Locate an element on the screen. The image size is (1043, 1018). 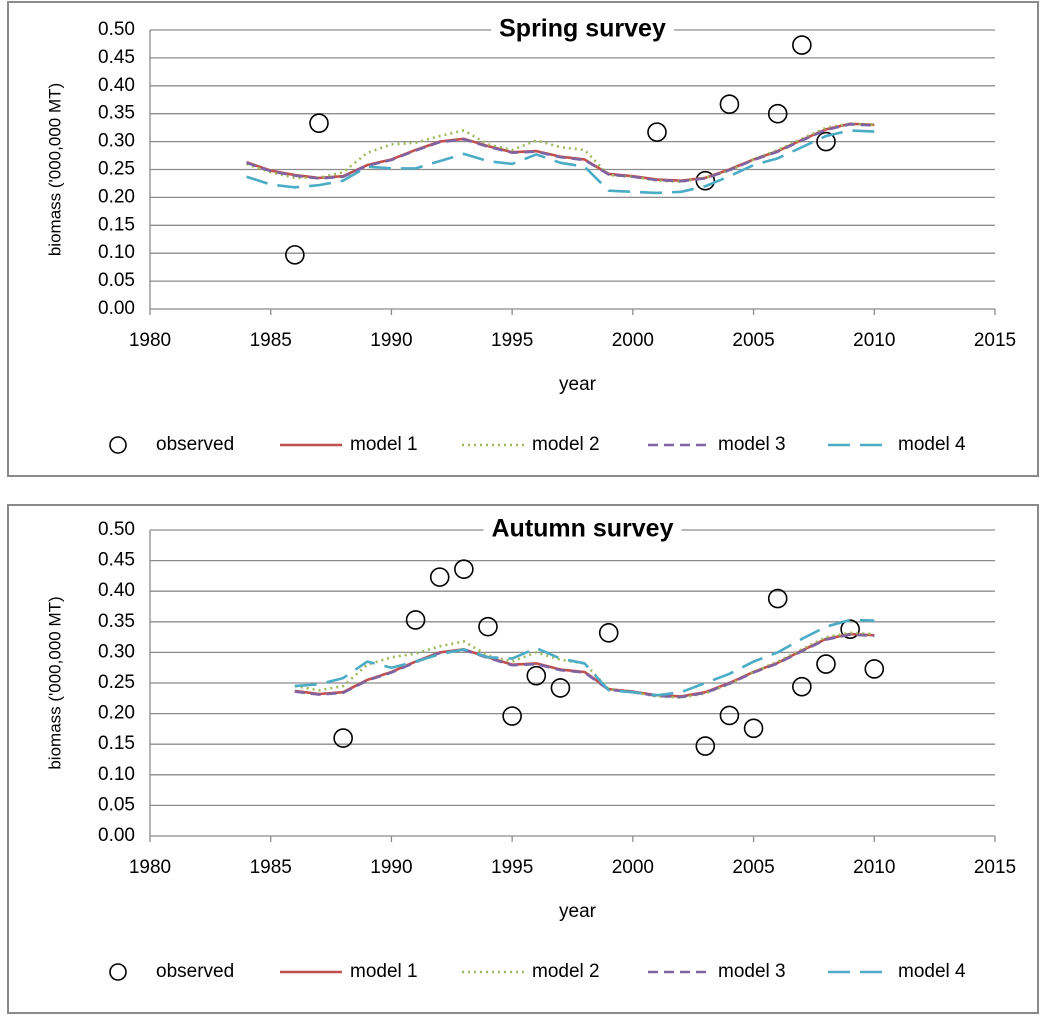
chart-title: Autumn survey is located at coordinates (583, 529).